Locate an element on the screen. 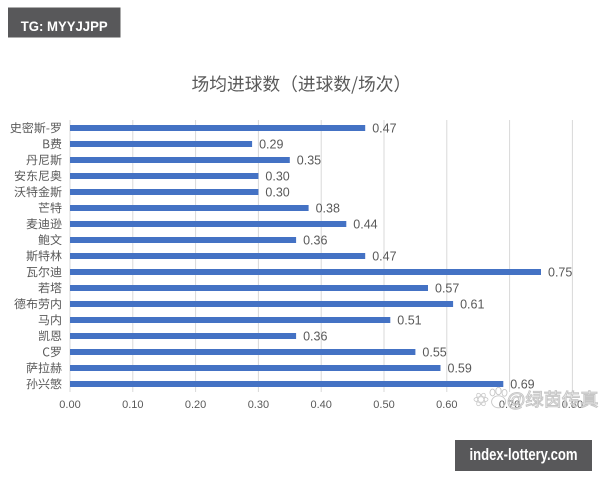 Image resolution: width=600 pixels, height=480 pixels. svg-text: 0.69 is located at coordinates (522, 384).